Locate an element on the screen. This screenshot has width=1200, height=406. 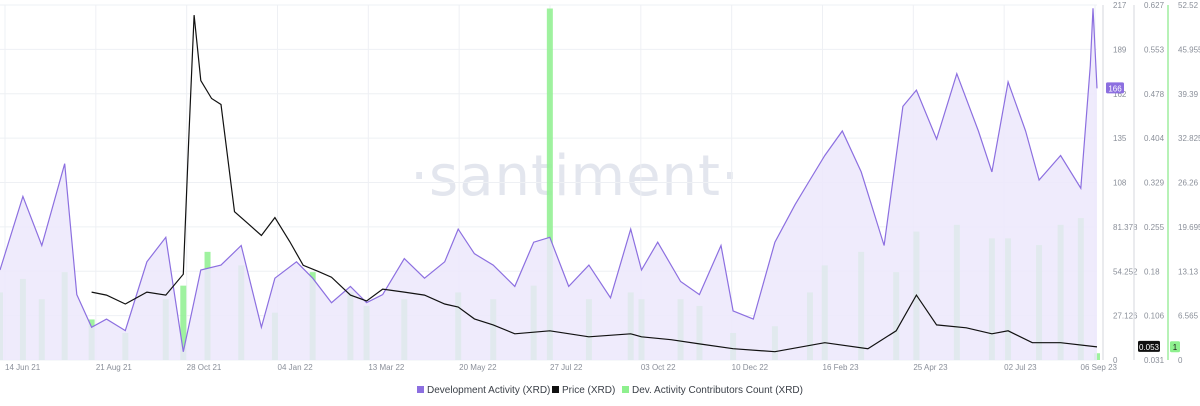
contributors-tick-label: 52.52 is located at coordinates (1188, 5).